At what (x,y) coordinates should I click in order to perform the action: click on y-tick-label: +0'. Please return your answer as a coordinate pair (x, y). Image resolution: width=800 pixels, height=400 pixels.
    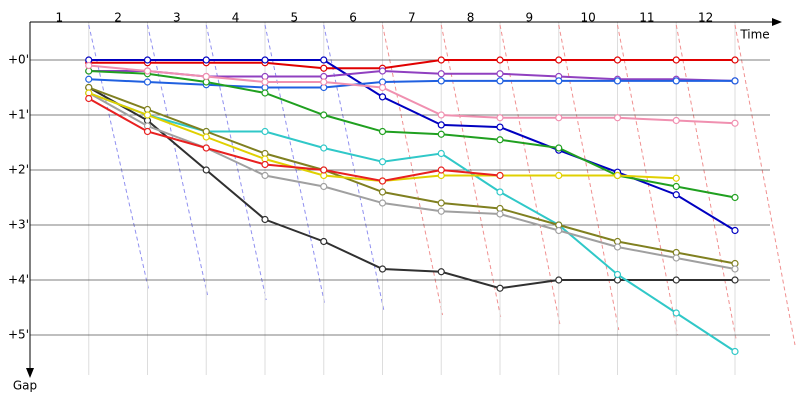
    Looking at the image, I should click on (18, 60).